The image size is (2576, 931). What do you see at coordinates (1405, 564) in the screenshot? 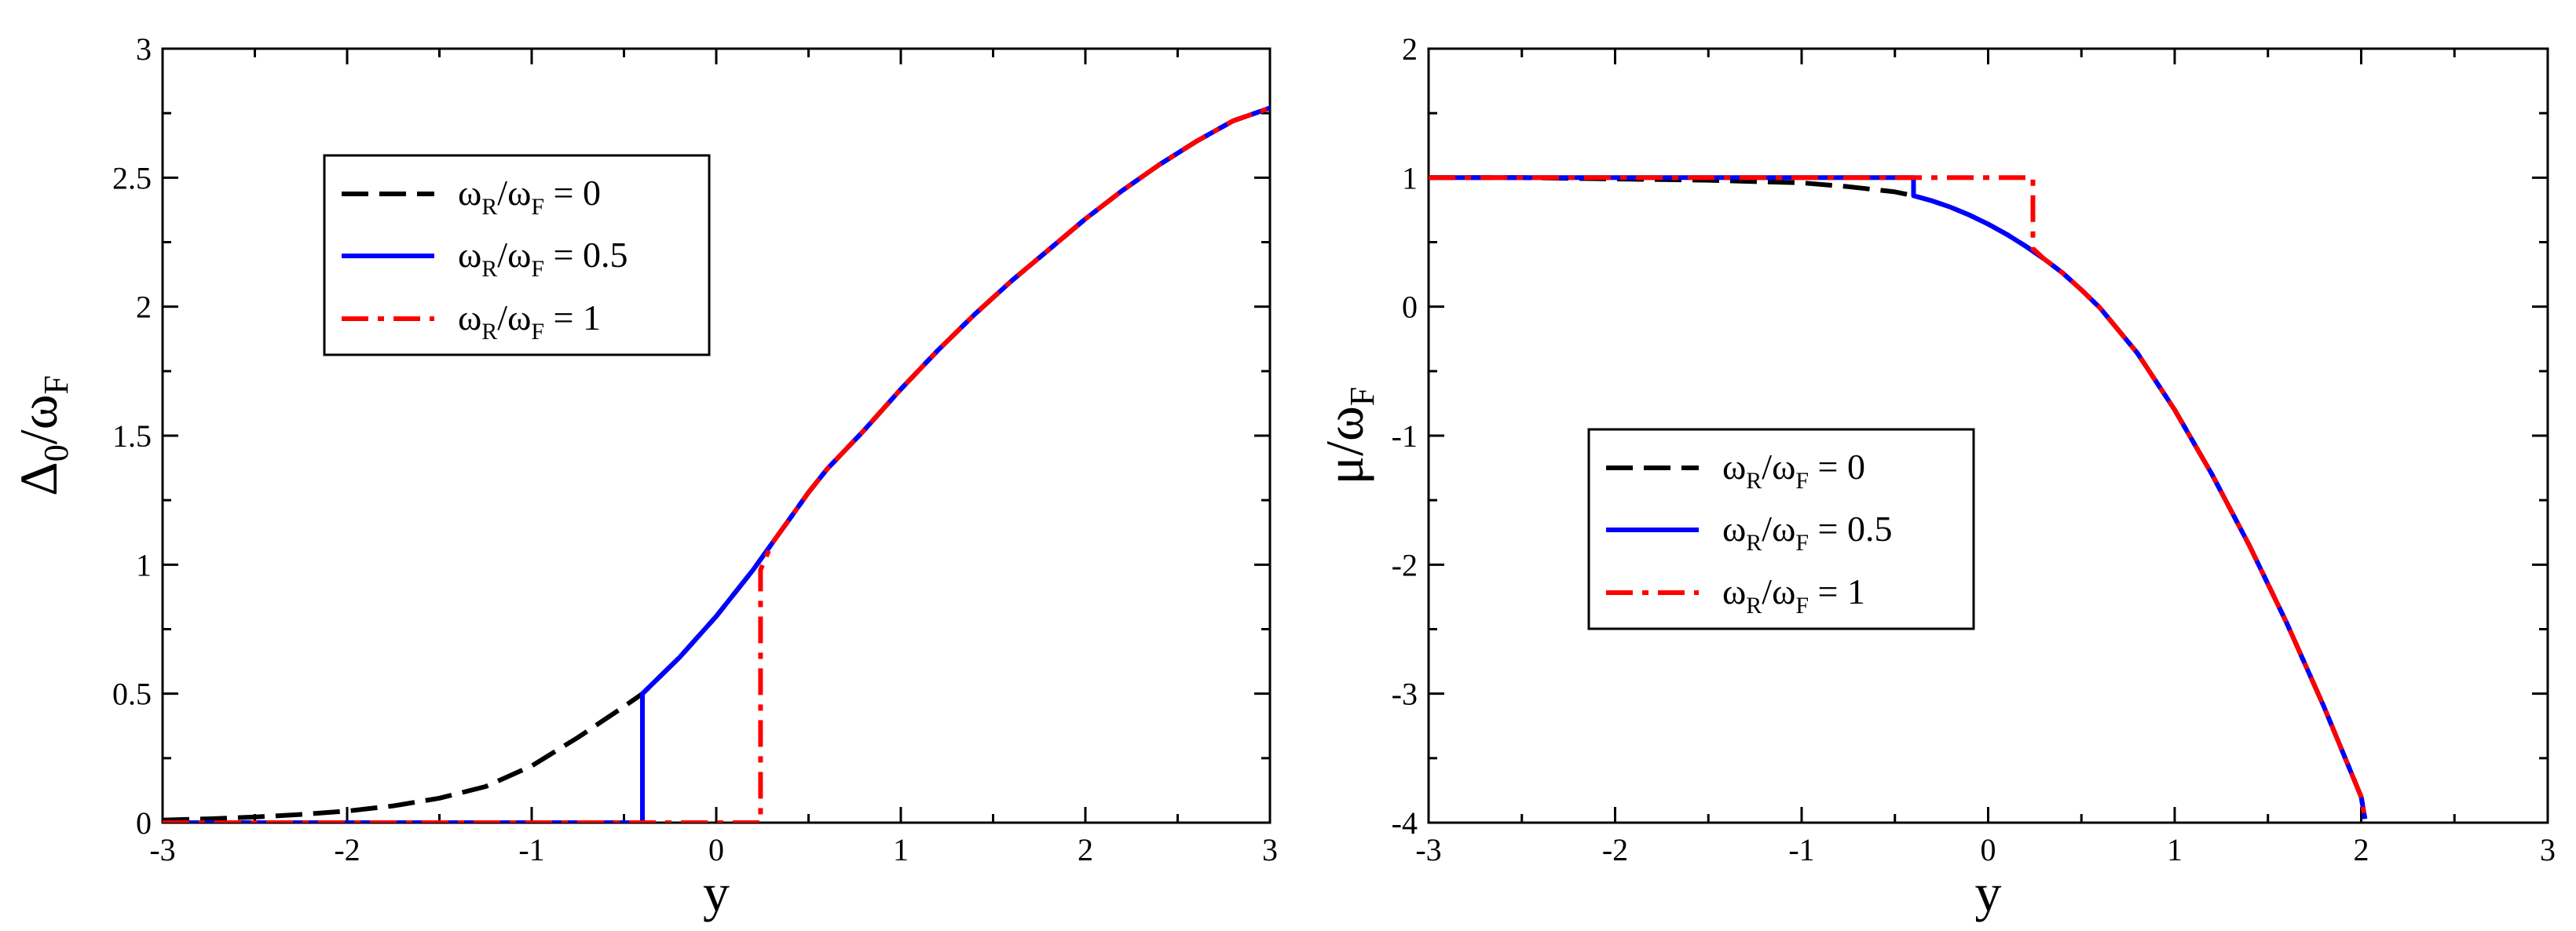
I see `y-tick-label: -2` at bounding box center [1405, 564].